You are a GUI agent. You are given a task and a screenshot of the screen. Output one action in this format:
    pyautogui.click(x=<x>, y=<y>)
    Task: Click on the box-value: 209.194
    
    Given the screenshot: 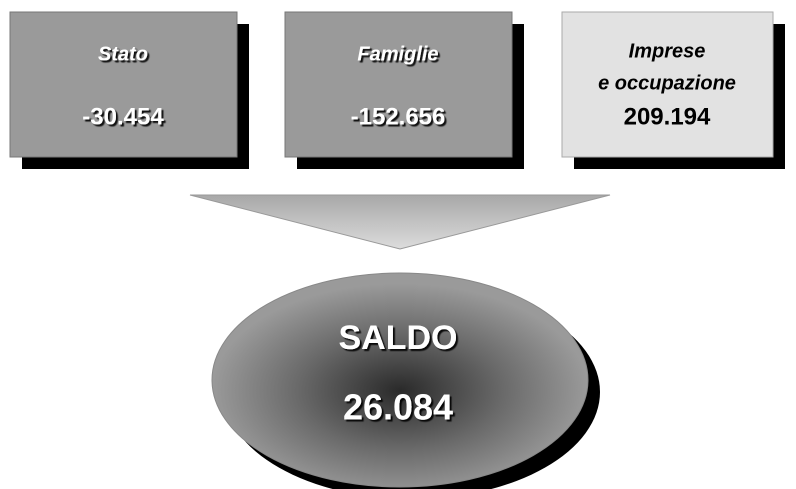 What is the action you would take?
    pyautogui.click(x=667, y=116)
    